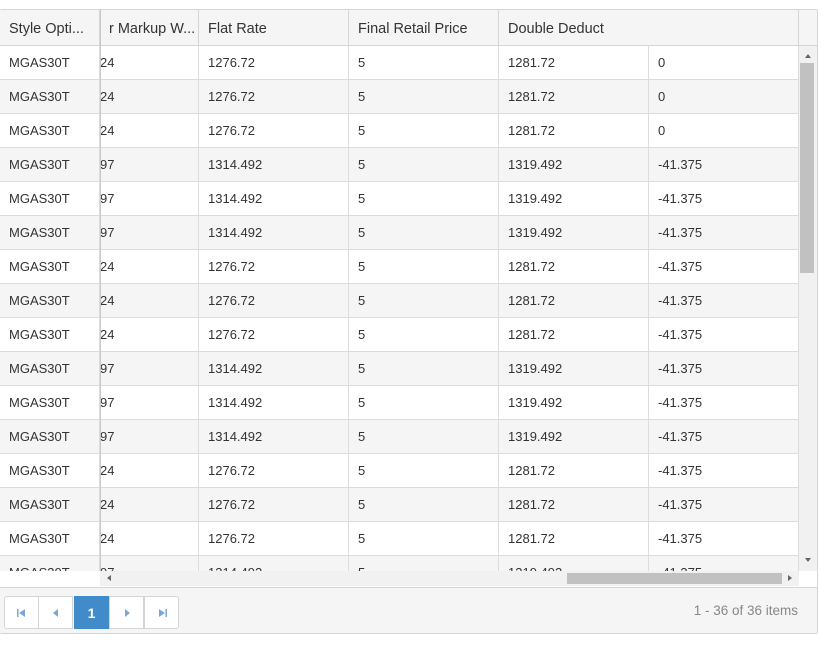 This screenshot has width=821, height=648. I want to click on prev-page-button, so click(55, 612).